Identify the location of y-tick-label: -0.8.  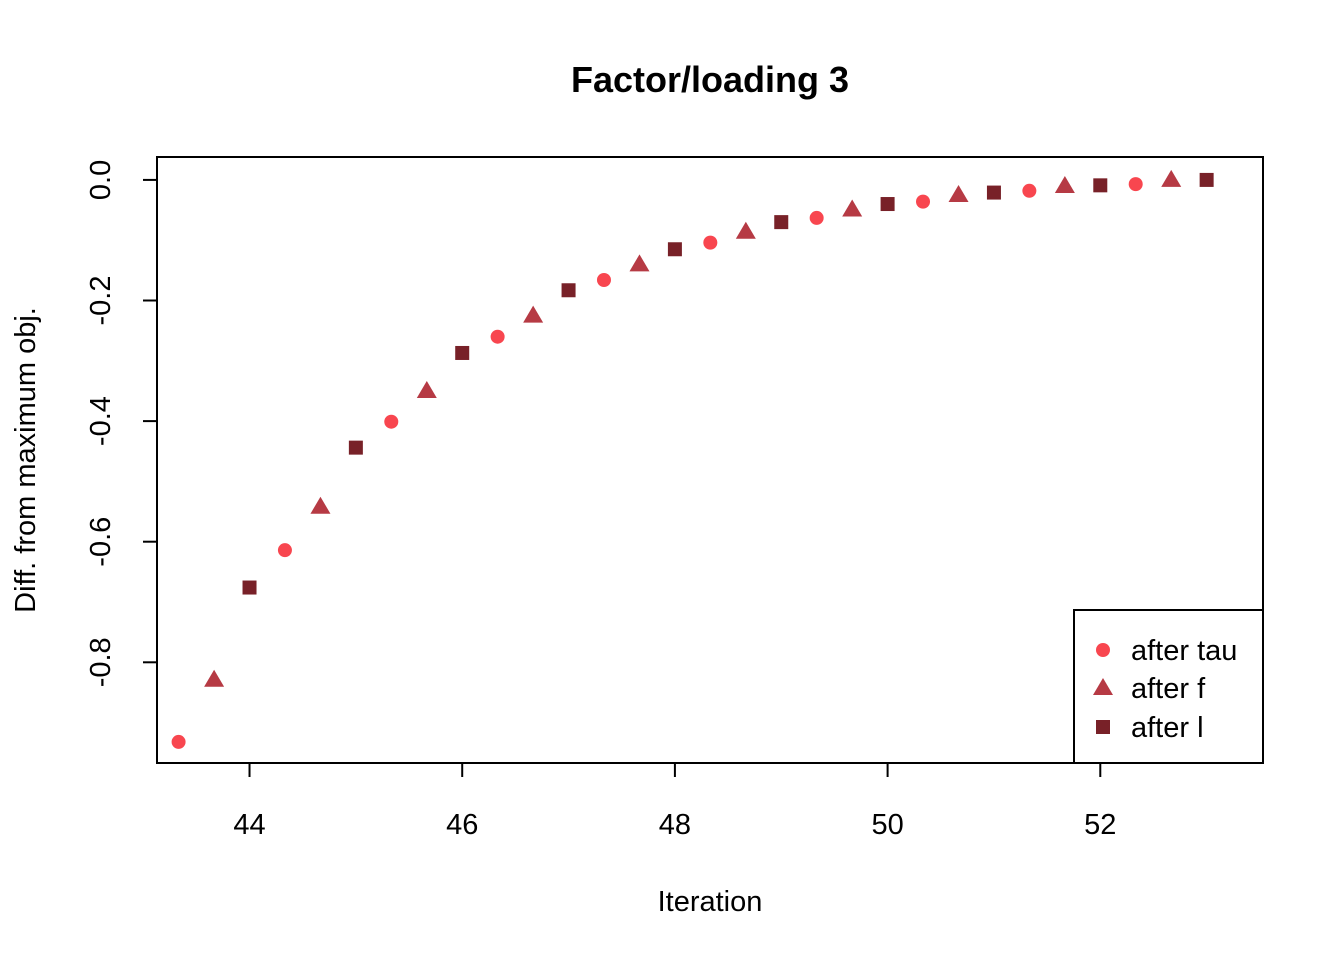
(101, 662).